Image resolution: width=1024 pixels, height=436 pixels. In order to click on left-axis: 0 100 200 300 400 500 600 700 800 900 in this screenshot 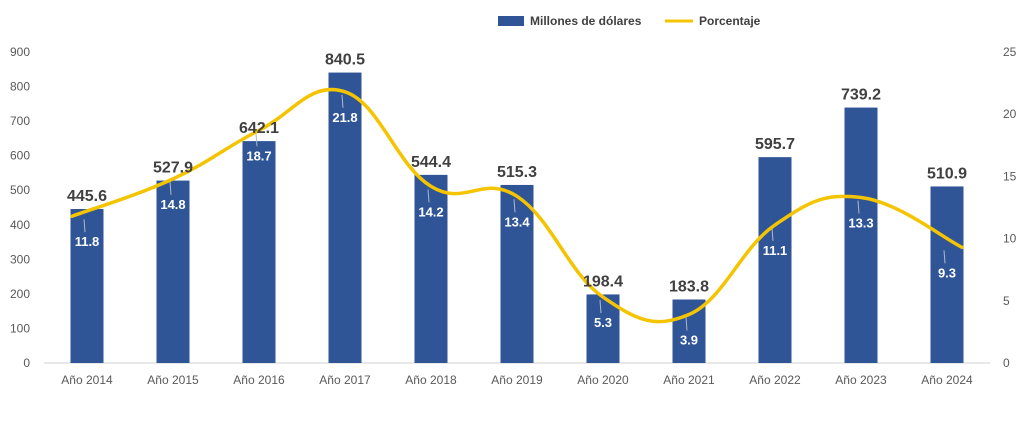, I will do `click(20, 207)`.